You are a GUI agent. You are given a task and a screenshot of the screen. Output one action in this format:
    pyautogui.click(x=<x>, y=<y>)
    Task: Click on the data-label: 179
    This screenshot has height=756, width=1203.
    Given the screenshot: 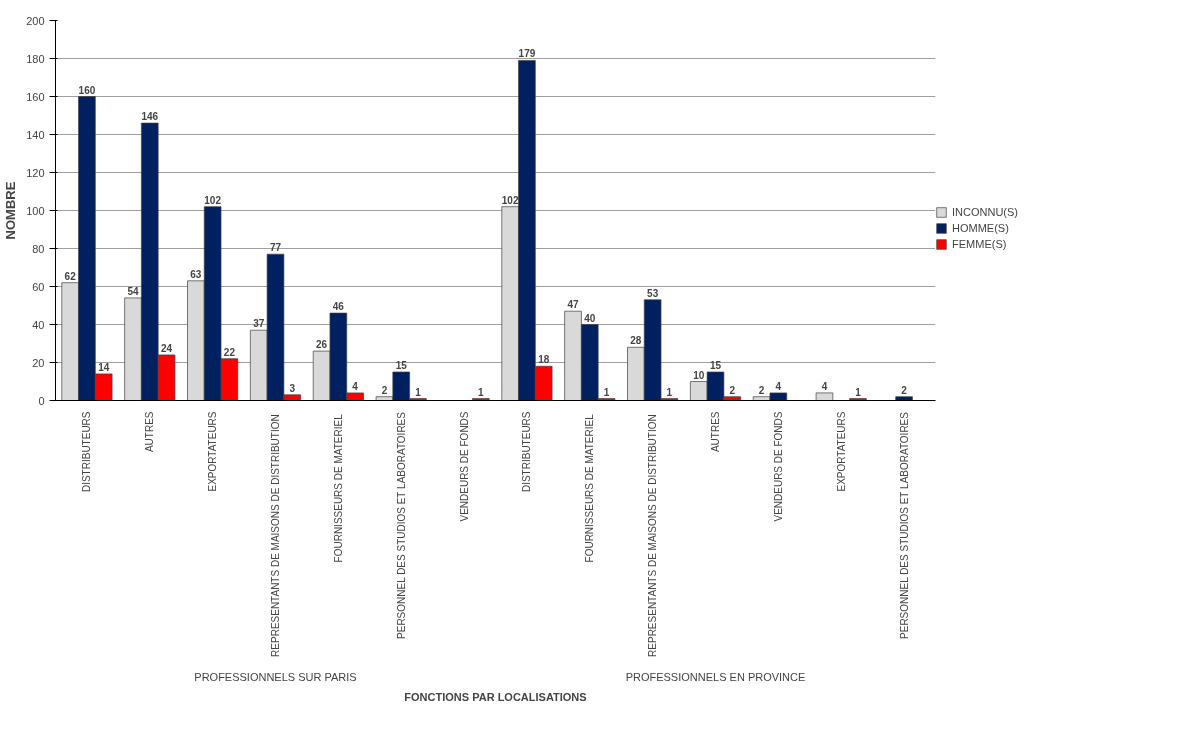 What is the action you would take?
    pyautogui.click(x=527, y=54)
    